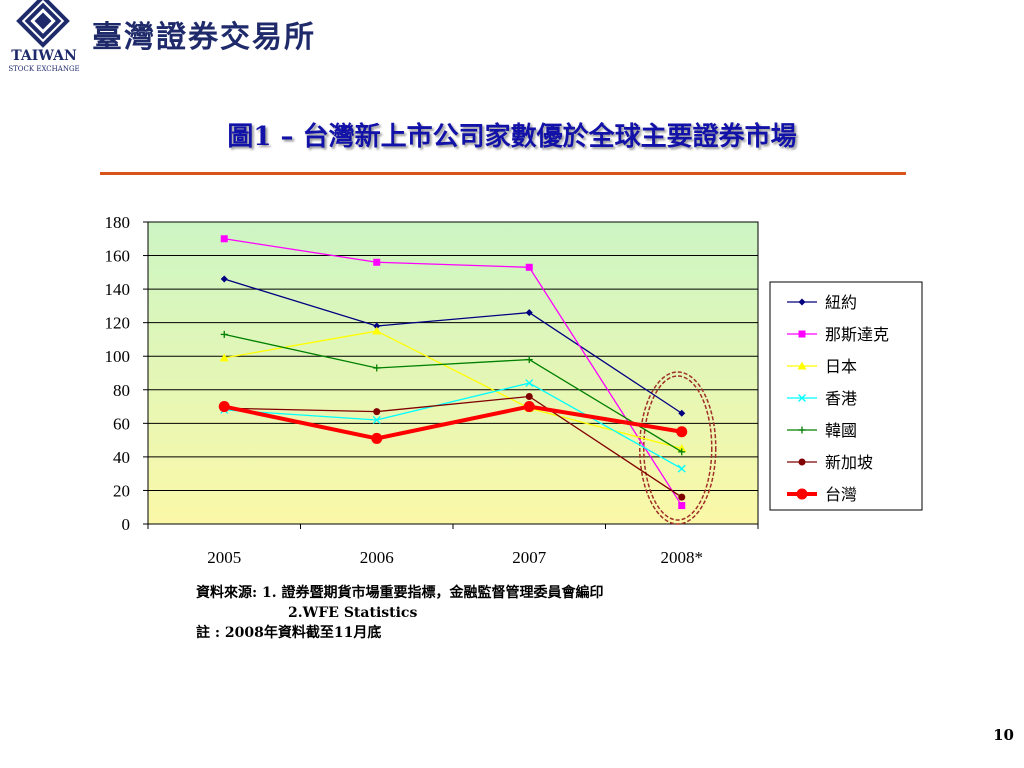 The image size is (1024, 768). I want to click on y-tick-label: 180, so click(118, 222).